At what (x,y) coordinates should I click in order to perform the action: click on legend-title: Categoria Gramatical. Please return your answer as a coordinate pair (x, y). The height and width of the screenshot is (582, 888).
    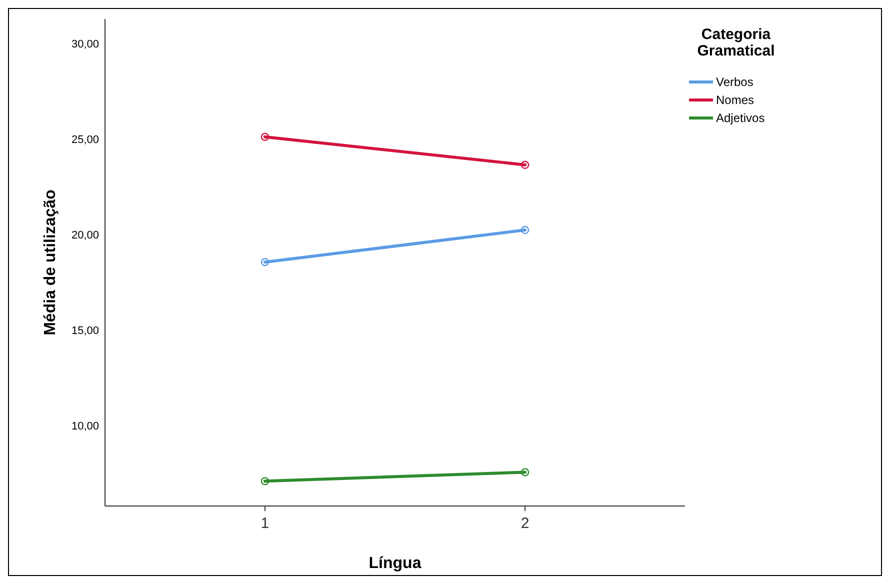
    Looking at the image, I should click on (736, 43).